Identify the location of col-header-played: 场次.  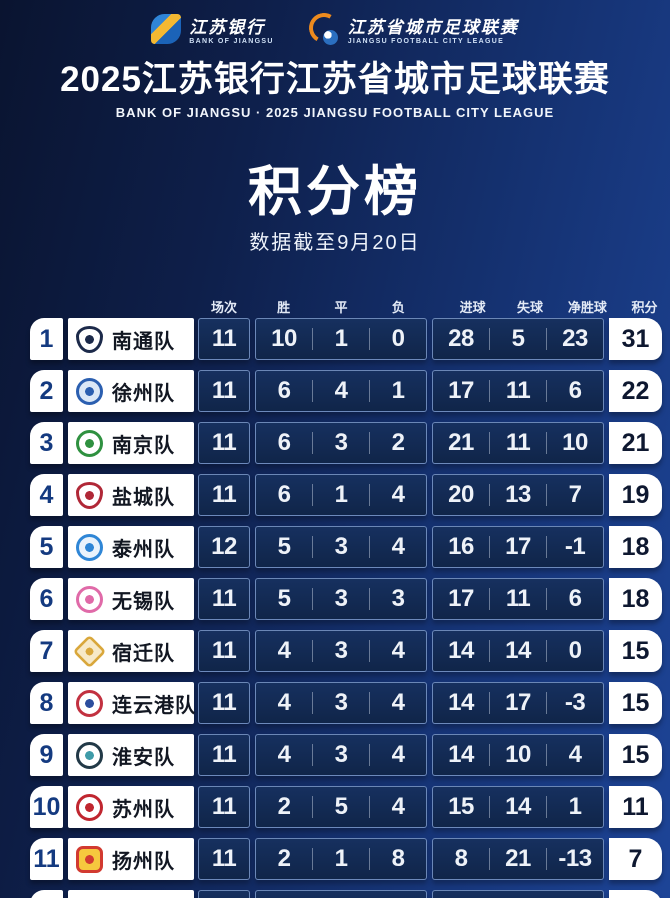
(223, 307).